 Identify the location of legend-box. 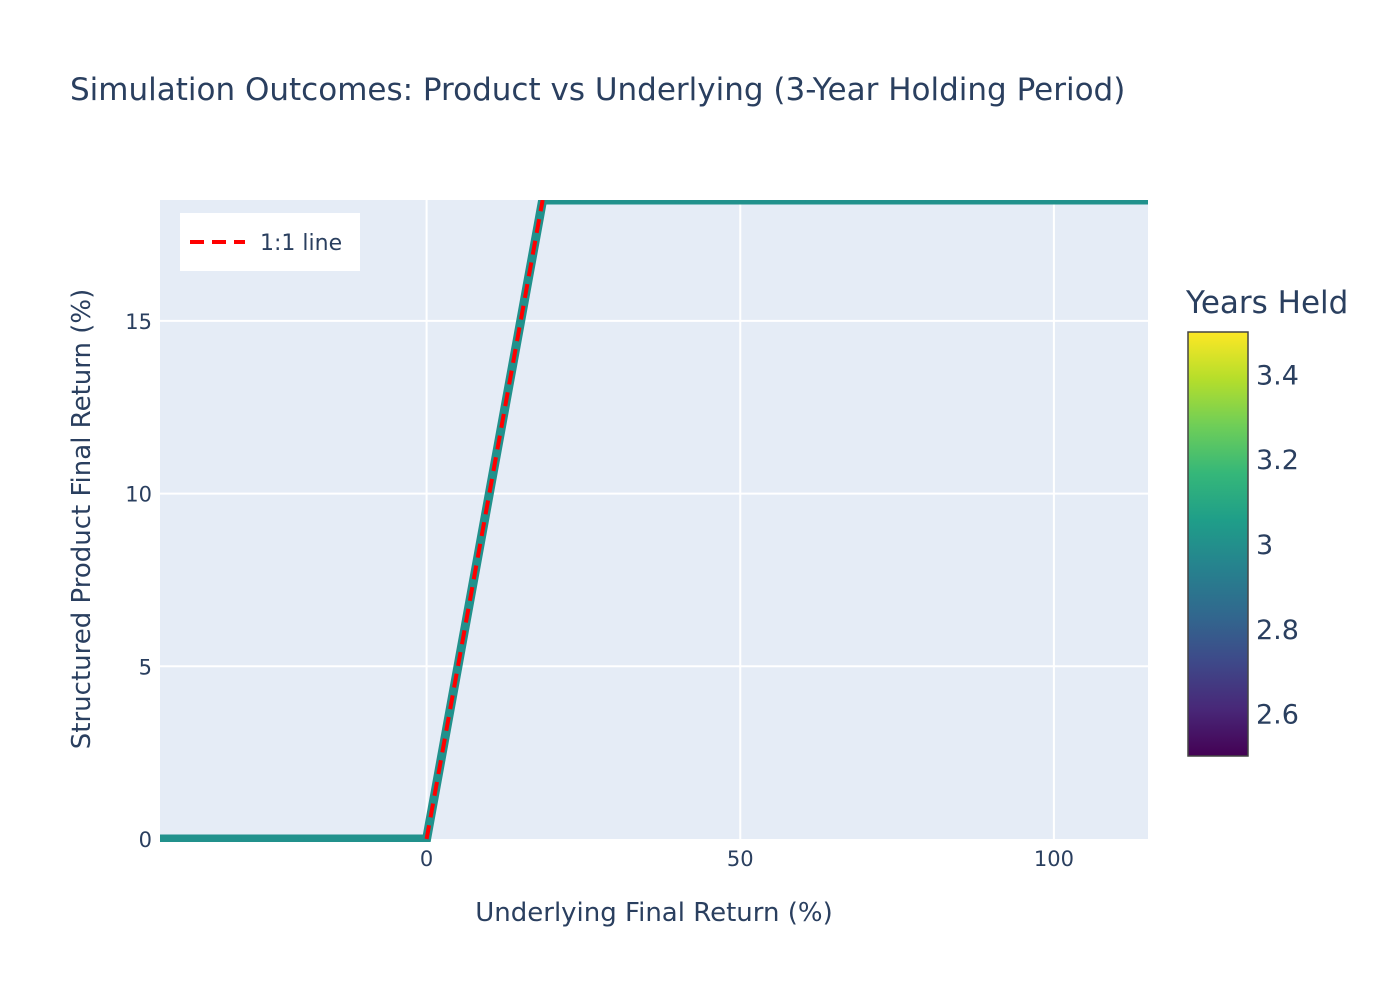
(270, 242).